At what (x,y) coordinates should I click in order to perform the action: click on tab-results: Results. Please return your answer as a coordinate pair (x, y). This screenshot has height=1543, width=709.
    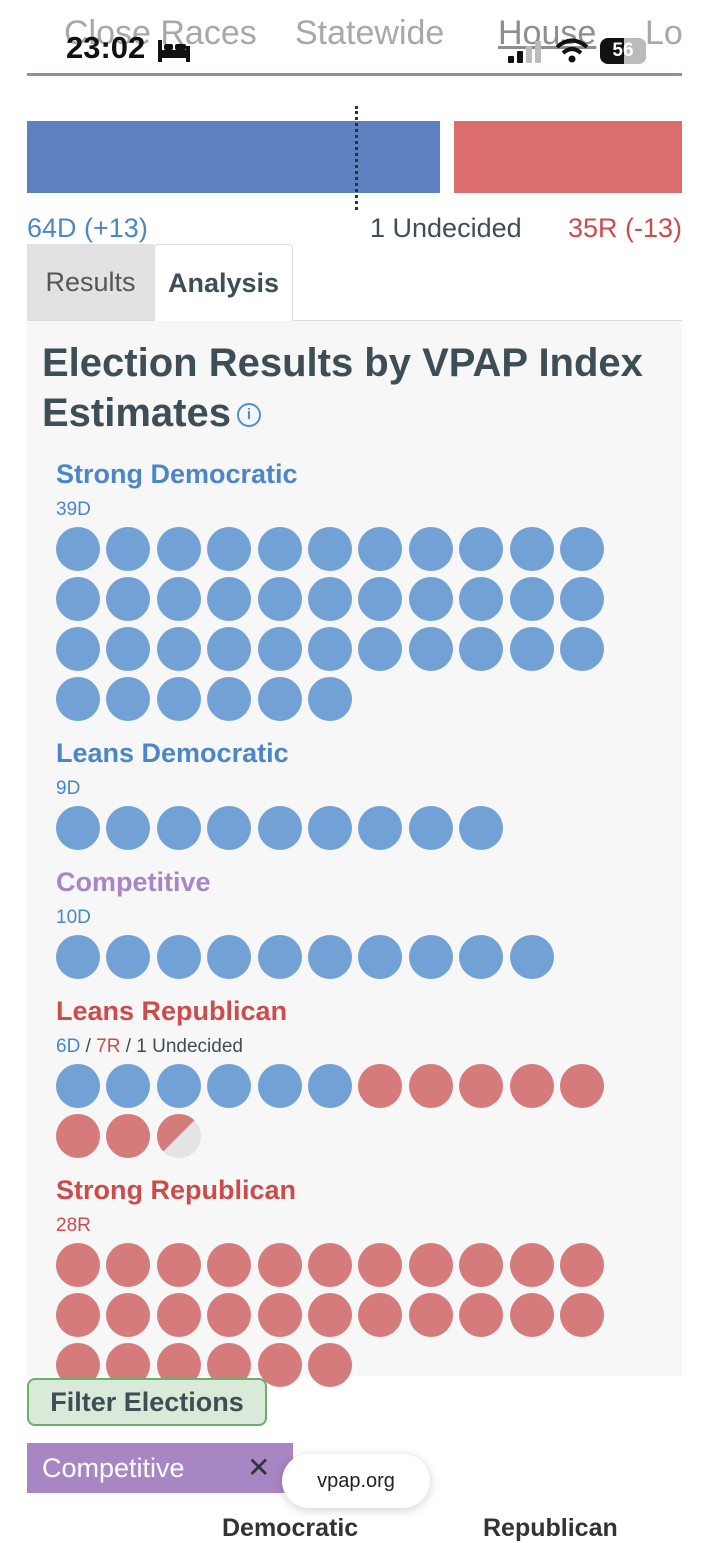
    Looking at the image, I should click on (90, 282).